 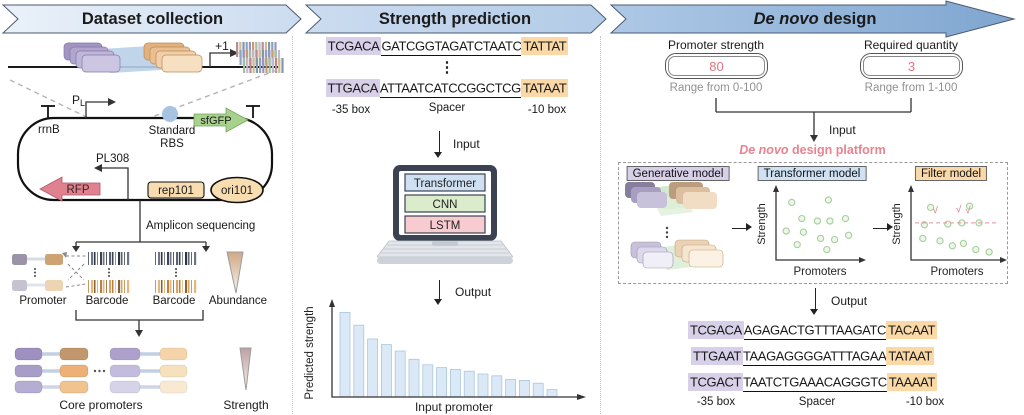 What do you see at coordinates (170, 114) in the screenshot?
I see `rbs-dot` at bounding box center [170, 114].